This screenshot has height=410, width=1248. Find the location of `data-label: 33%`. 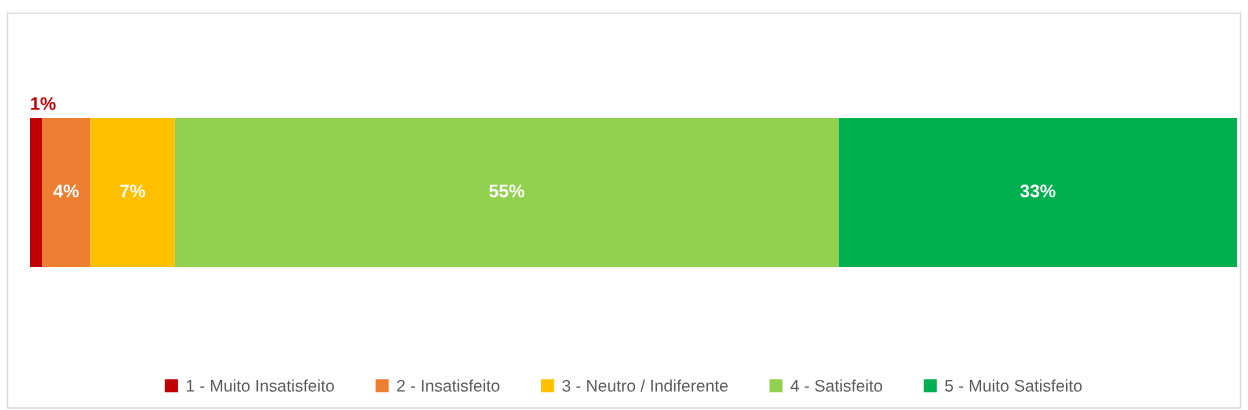

data-label: 33% is located at coordinates (1038, 191).